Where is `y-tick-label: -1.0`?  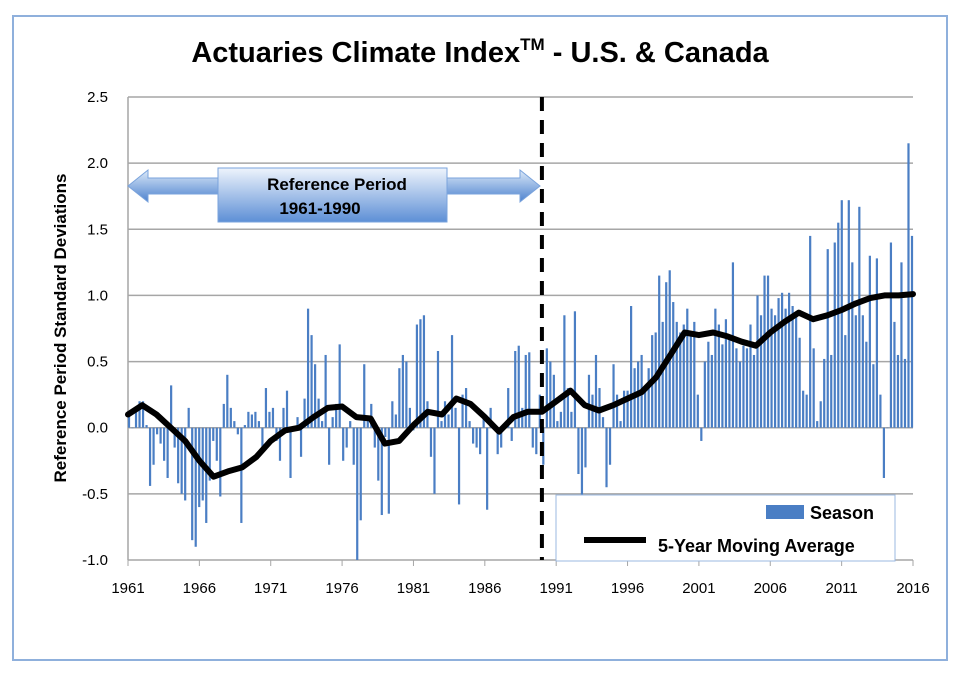 y-tick-label: -1.0 is located at coordinates (95, 560).